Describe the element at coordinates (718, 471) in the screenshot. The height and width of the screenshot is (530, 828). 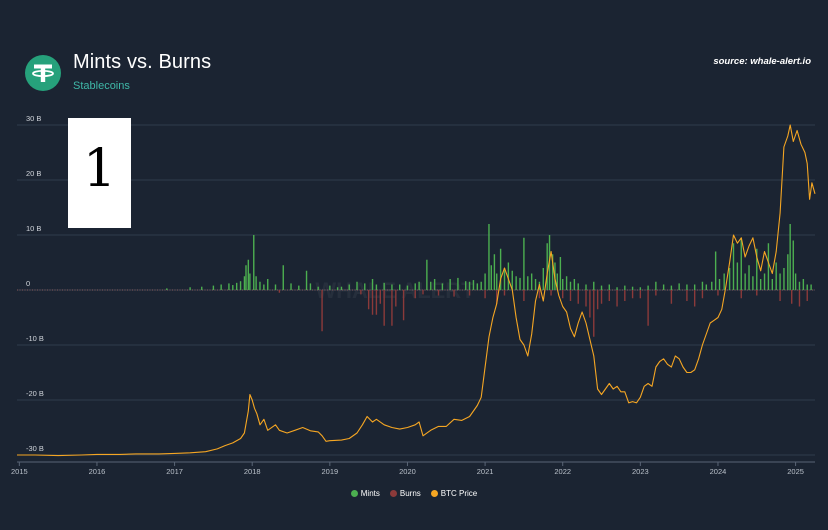
I see `x-tick-label: 2024` at that location.